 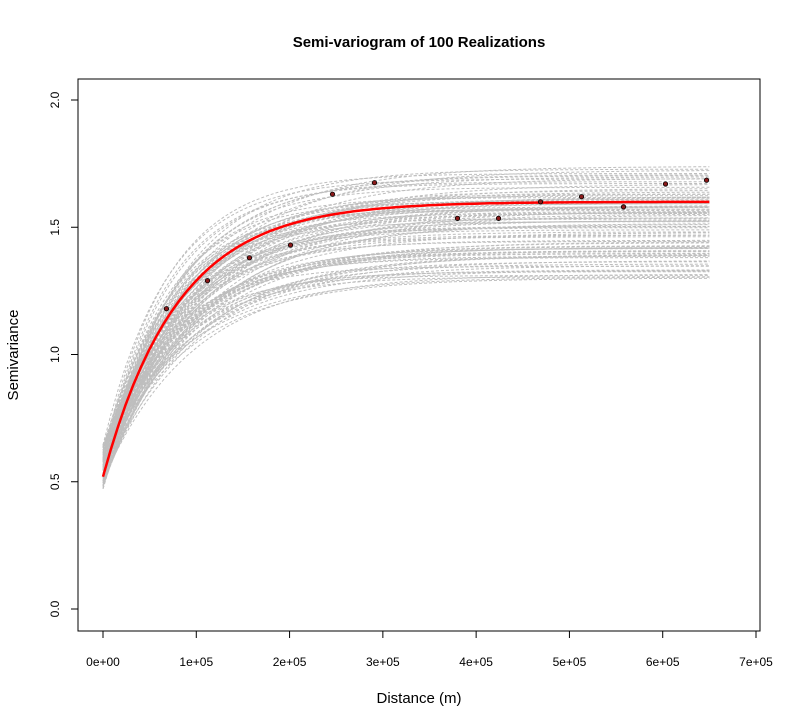 I want to click on y-tick-label: 1.0, so click(x=55, y=354).